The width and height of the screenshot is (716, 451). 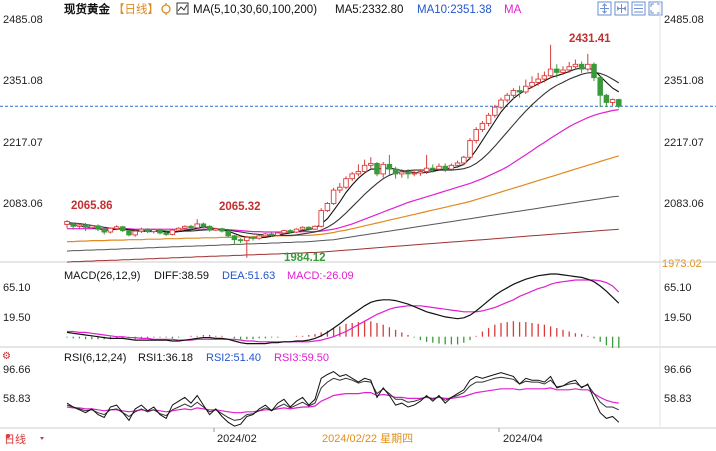 I want to click on macd-dea-value: DEA:51.63, so click(x=248, y=276).